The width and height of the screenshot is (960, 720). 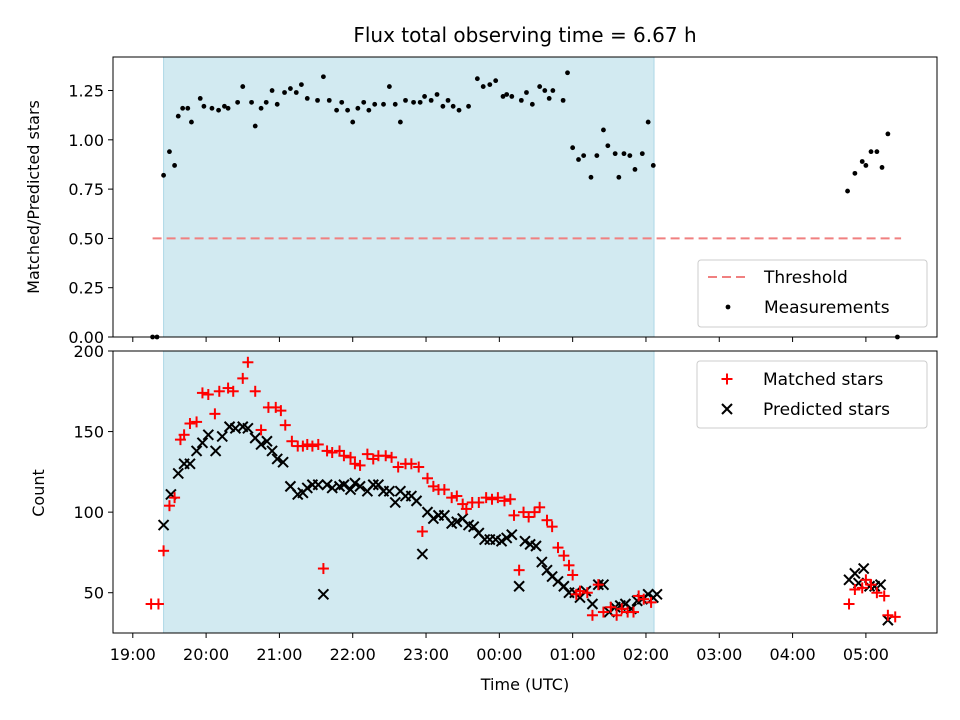 I want to click on y-tick-label: 0.00, so click(x=86, y=337).